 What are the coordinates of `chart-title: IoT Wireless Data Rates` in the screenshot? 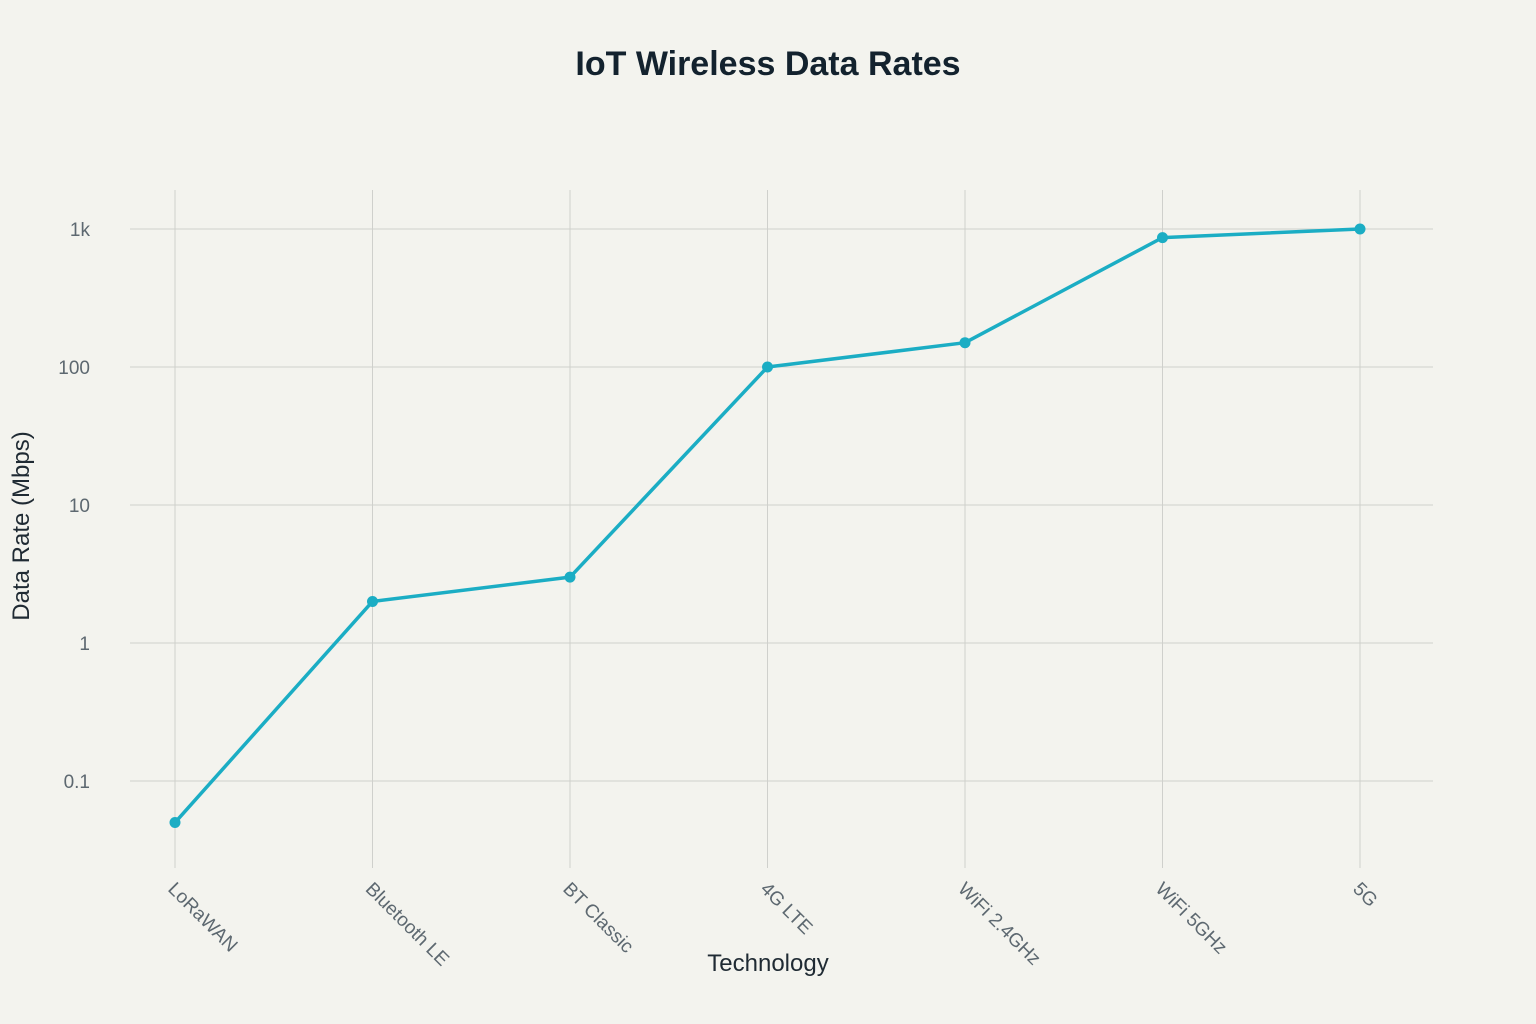 It's located at (767, 64).